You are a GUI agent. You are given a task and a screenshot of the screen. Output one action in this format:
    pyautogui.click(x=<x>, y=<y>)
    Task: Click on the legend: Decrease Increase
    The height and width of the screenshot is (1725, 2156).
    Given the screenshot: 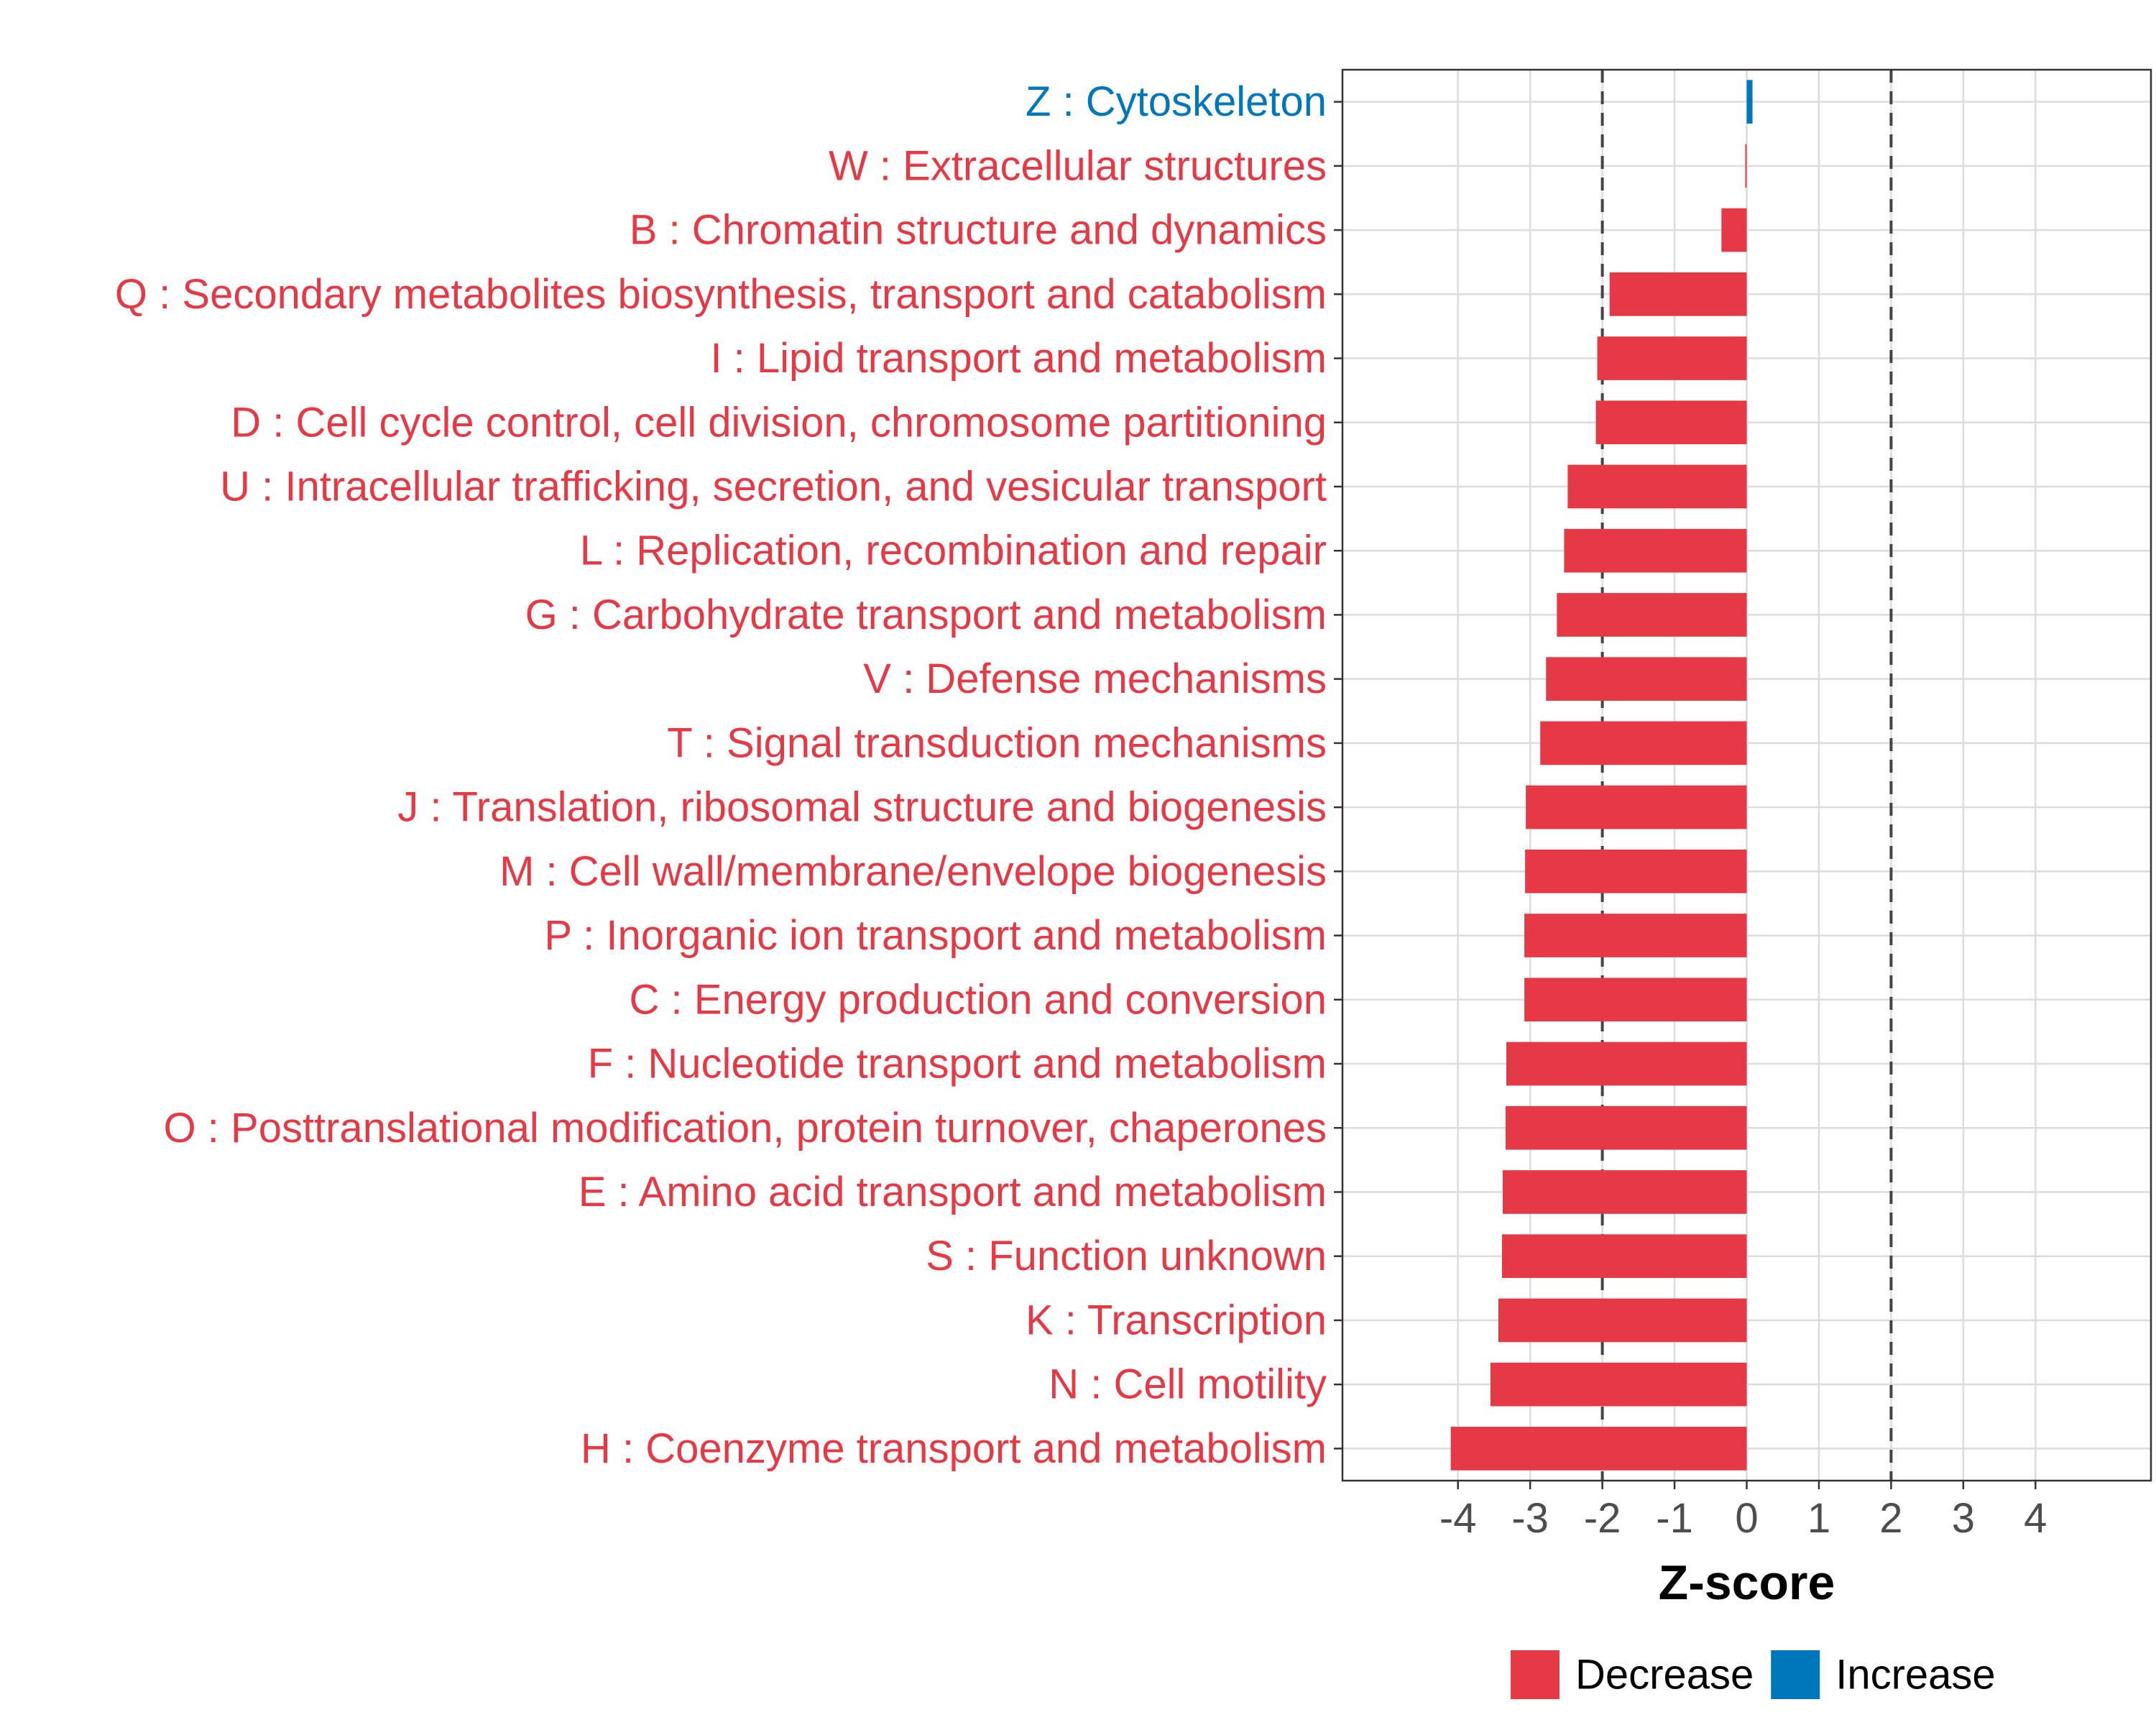 What is the action you would take?
    pyautogui.click(x=1753, y=1674)
    